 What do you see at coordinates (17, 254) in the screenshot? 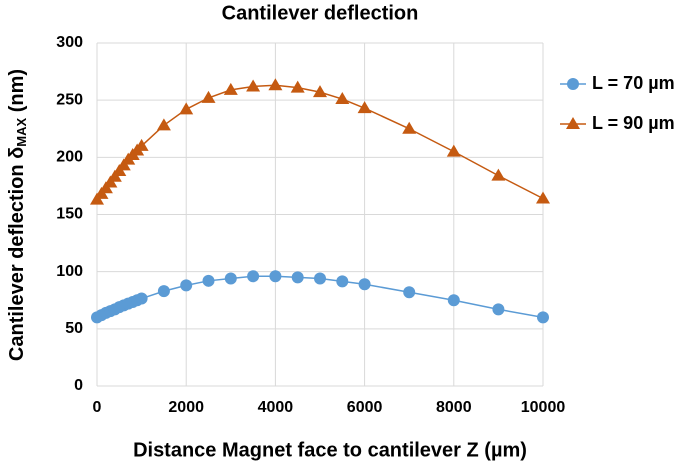
I see `y-label-main: Cantilever deflection δ` at bounding box center [17, 254].